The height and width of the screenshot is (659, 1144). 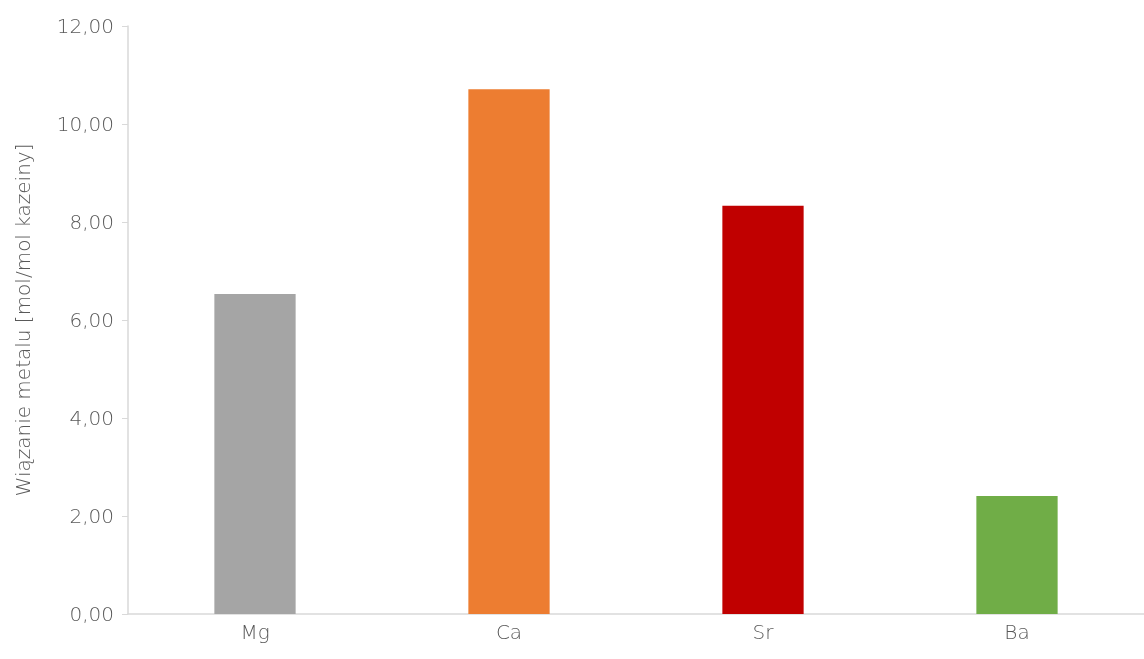 What do you see at coordinates (763, 632) in the screenshot?
I see `x-tick-label: Sr` at bounding box center [763, 632].